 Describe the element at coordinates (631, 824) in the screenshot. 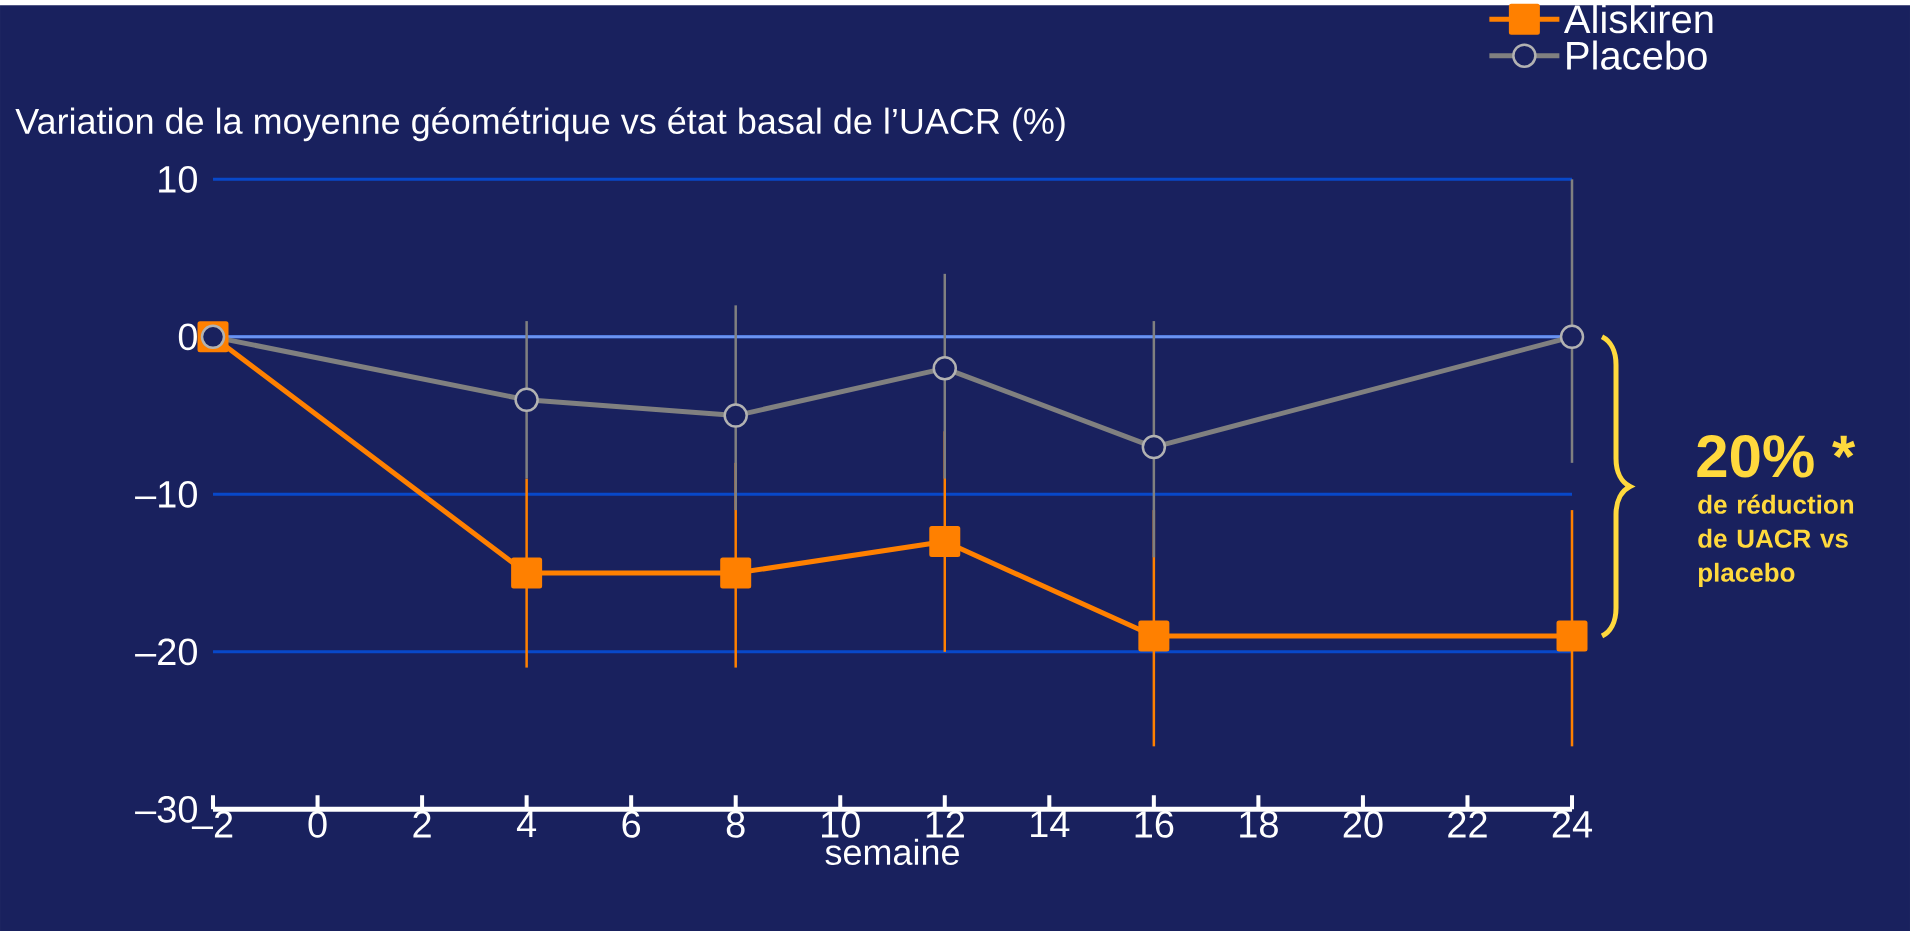

I see `x-tick-label: 6` at that location.